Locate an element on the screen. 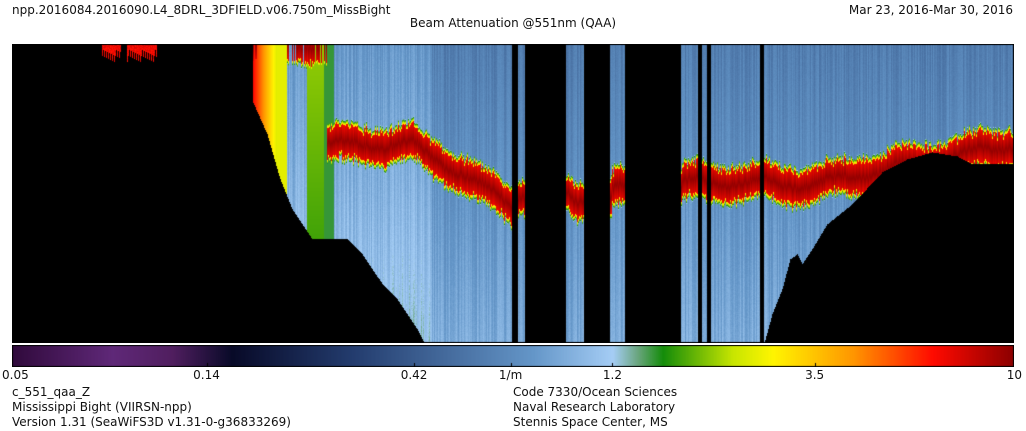  colorbar-tick-label: 0.42 is located at coordinates (414, 375).